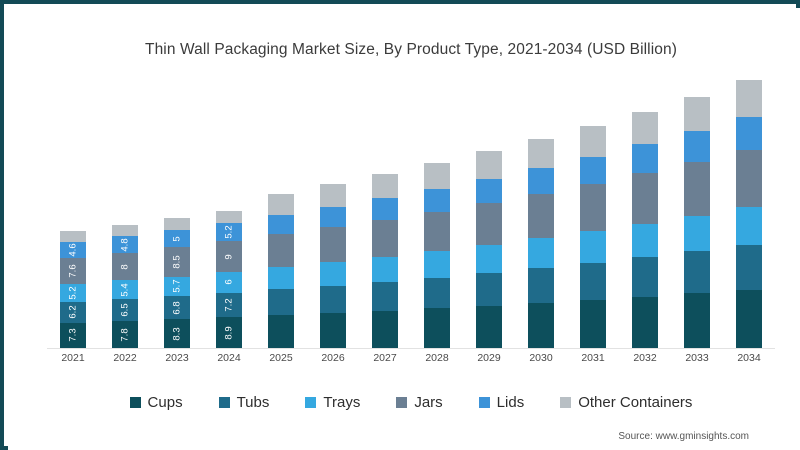 The image size is (800, 450). Describe the element at coordinates (73, 335) in the screenshot. I see `bar-segment-cups: 7.3` at that location.